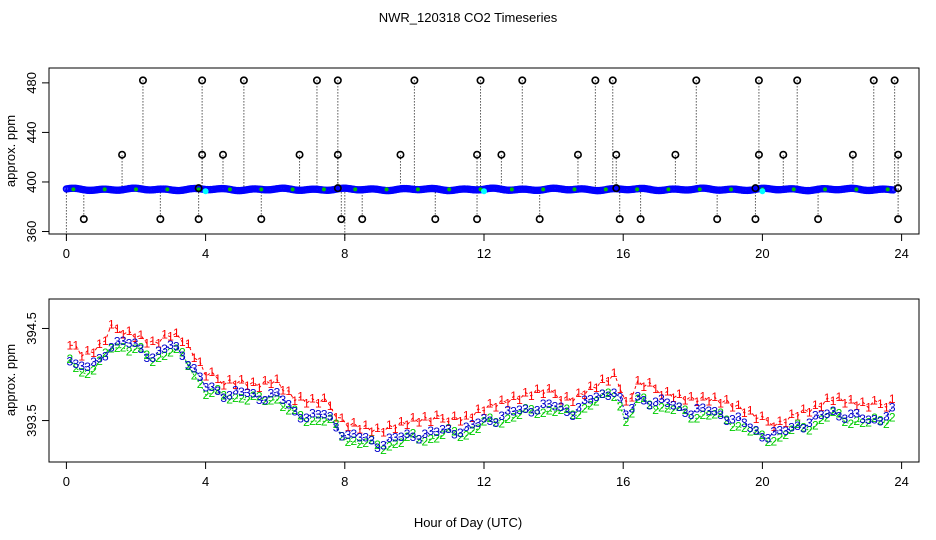 The width and height of the screenshot is (936, 540). What do you see at coordinates (468, 522) in the screenshot?
I see `bottom-plot-xlabel: Hour of Day (UTC)` at bounding box center [468, 522].